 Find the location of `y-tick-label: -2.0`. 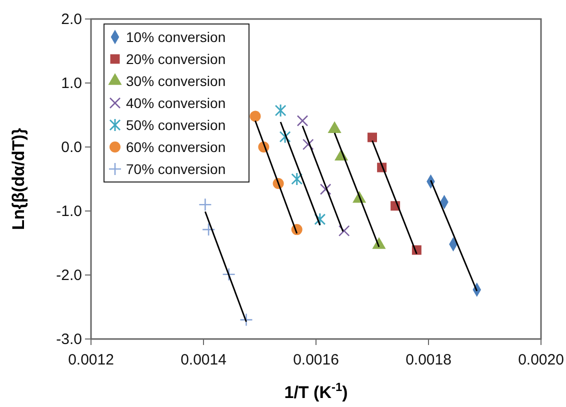

y-tick-label: -2.0 is located at coordinates (69, 275).